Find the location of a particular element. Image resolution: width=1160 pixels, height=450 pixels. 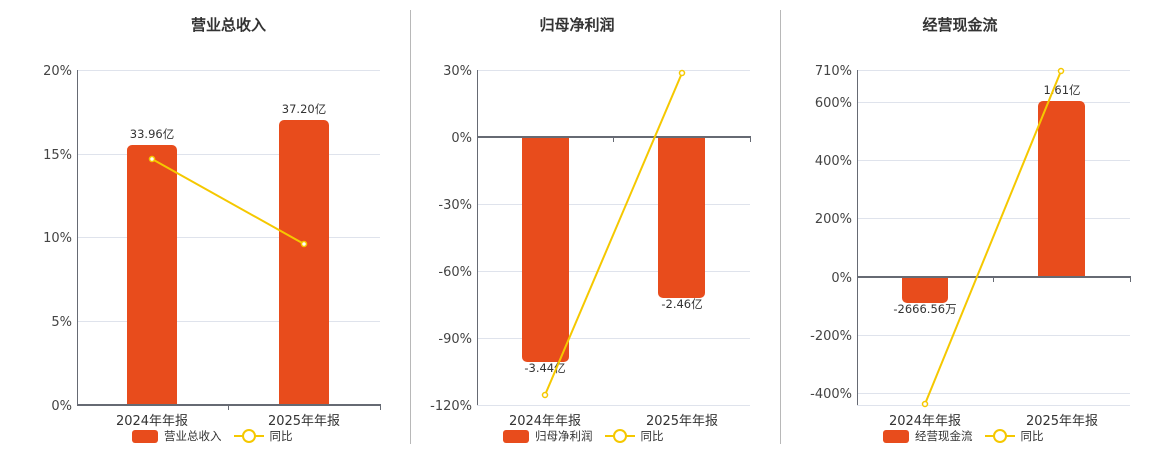

bar-value-label: 1.61亿 is located at coordinates (1061, 90).